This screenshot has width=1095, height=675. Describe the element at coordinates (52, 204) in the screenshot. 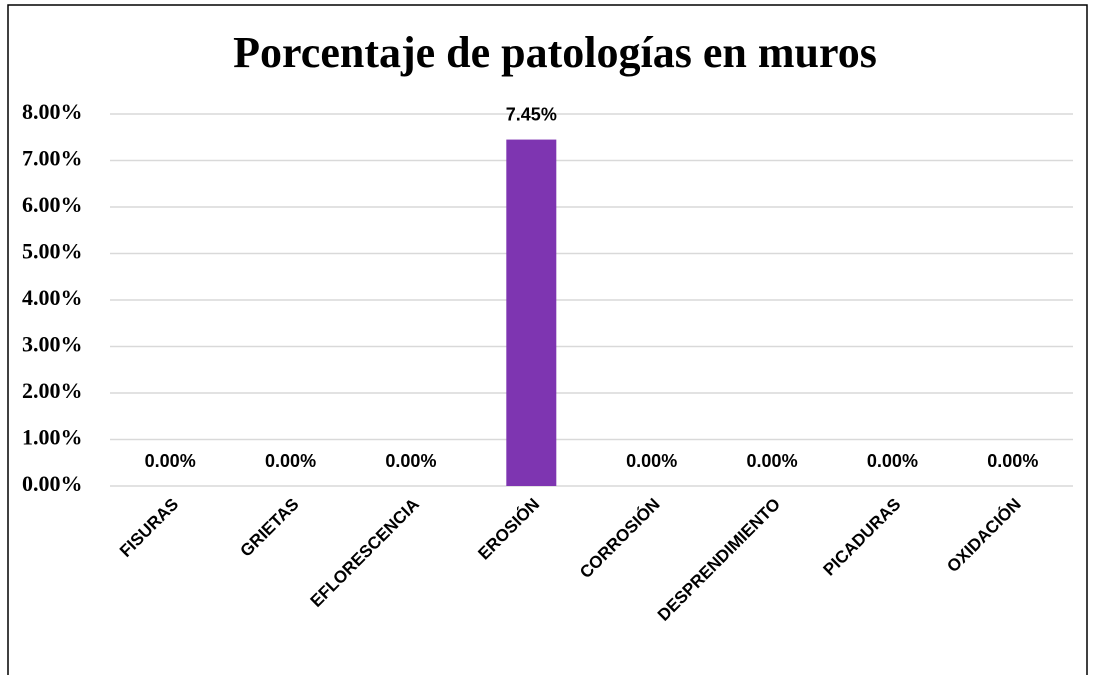

I see `y-tick-label: 6.00%` at that location.